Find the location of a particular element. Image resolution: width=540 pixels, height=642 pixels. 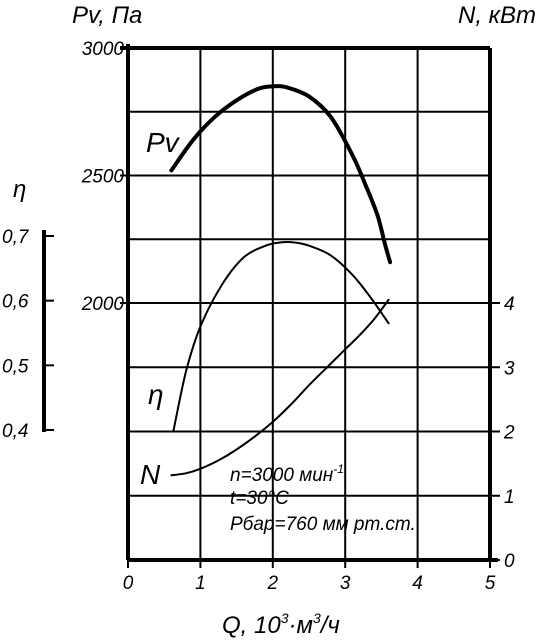

pv-curve-label: Pv is located at coordinates (163, 142).